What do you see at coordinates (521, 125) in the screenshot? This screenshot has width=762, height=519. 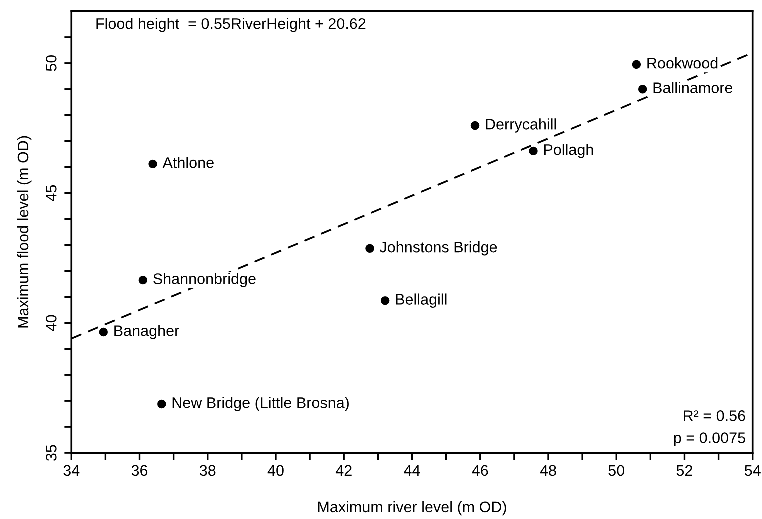 I see `annotation: Derrycahill` at bounding box center [521, 125].